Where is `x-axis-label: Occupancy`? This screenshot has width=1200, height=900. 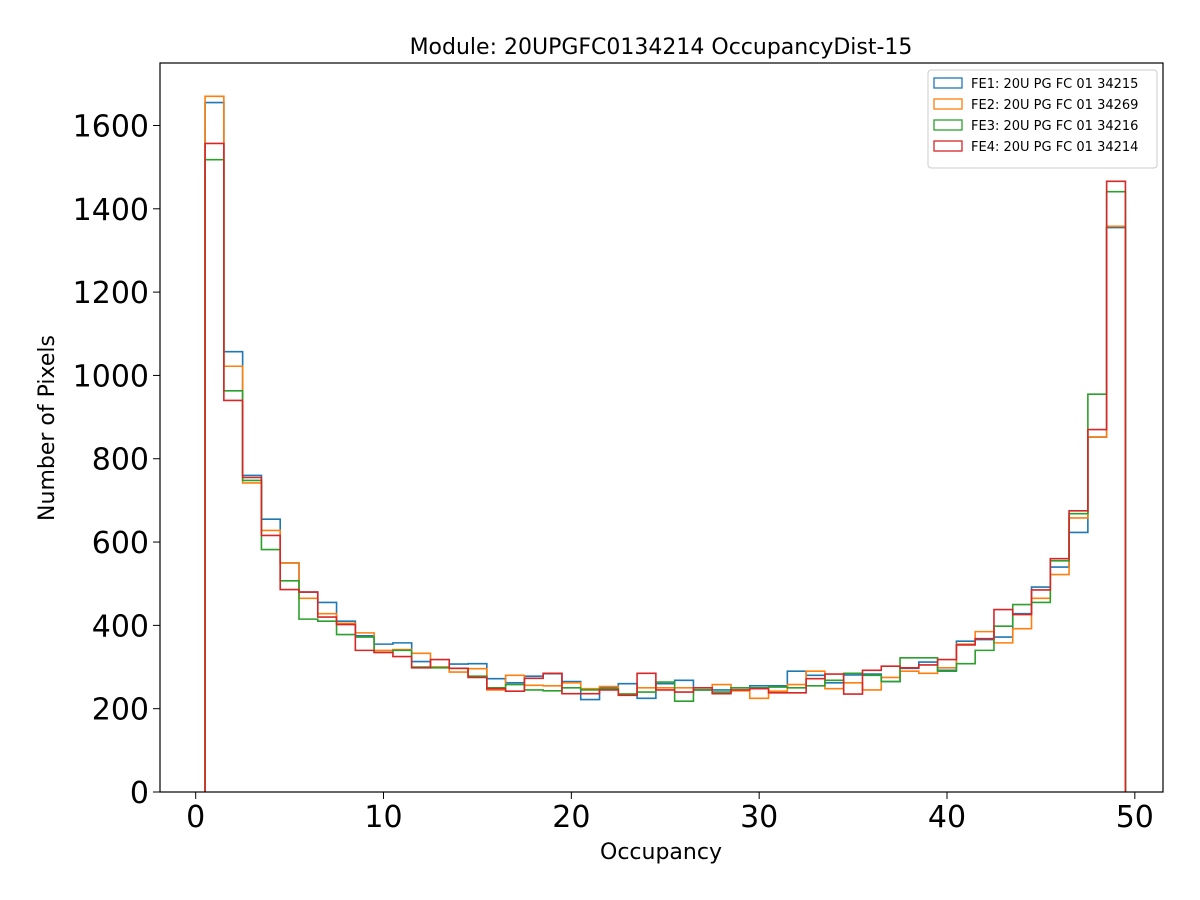
x-axis-label: Occupancy is located at coordinates (661, 852).